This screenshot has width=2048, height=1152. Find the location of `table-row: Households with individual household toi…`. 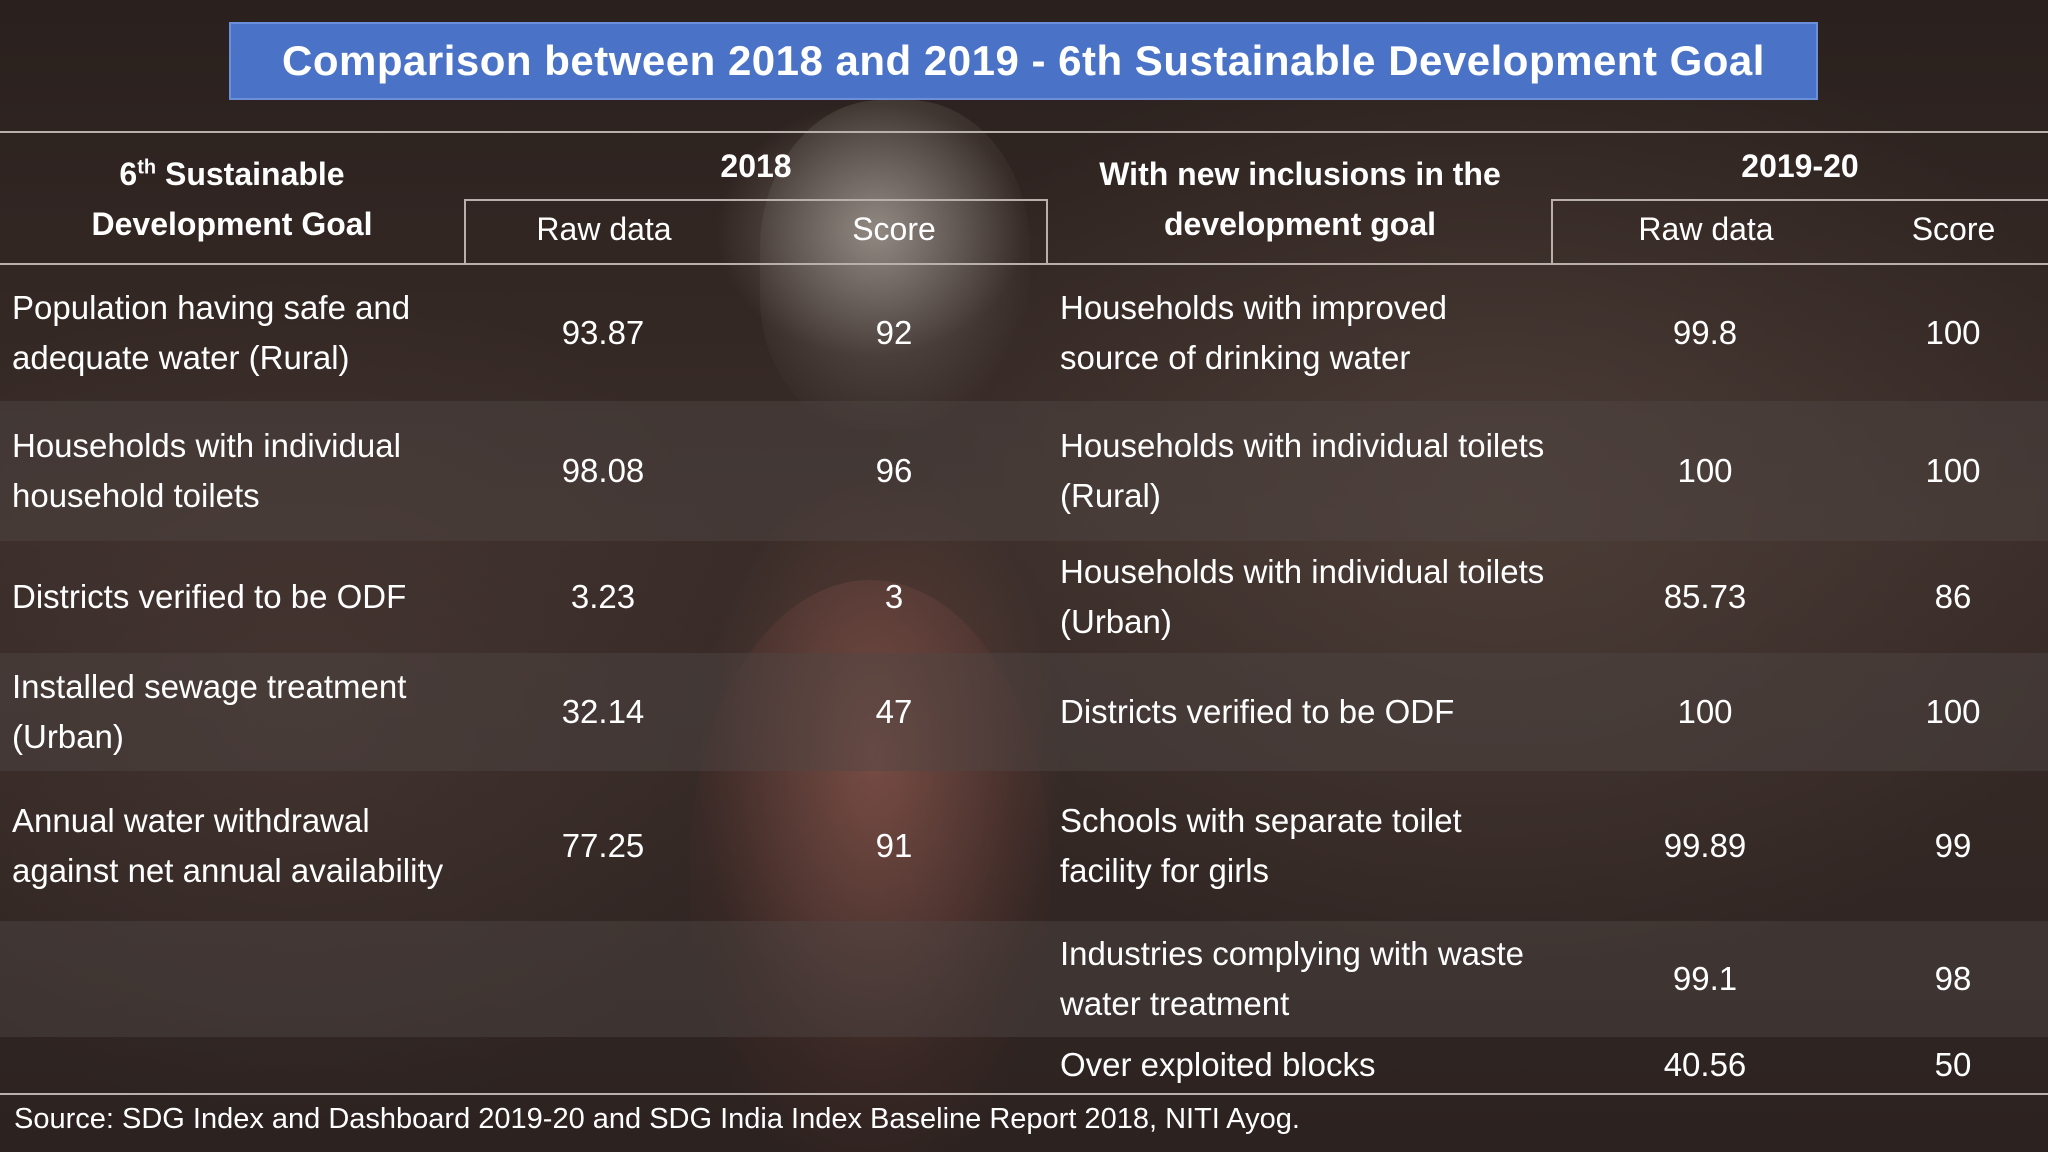

table-row: Households with individual household toi… is located at coordinates (1024, 471).